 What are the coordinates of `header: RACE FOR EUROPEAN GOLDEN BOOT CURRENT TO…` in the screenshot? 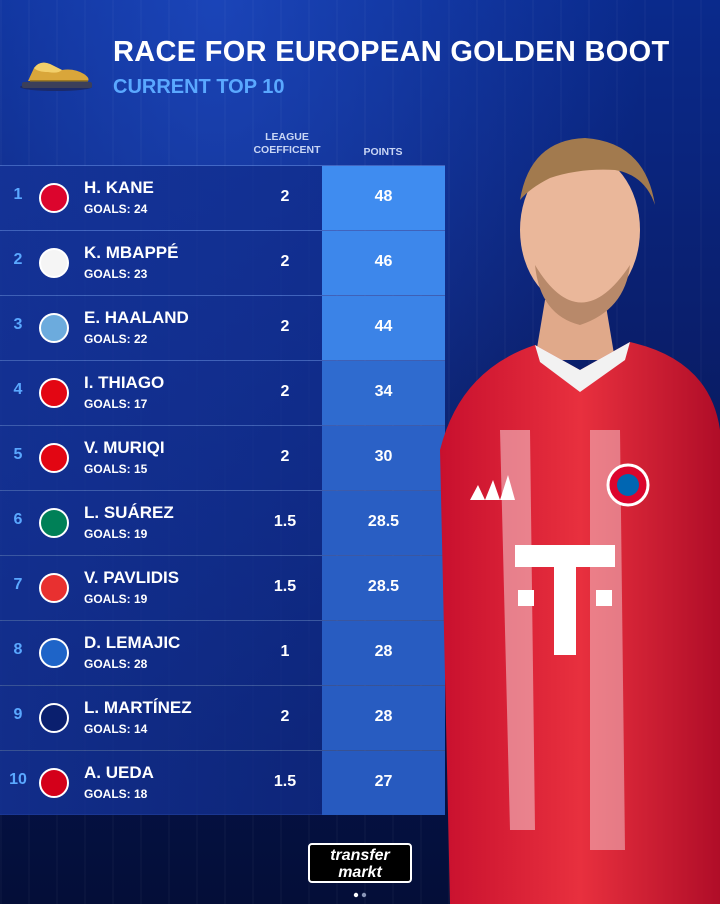 It's located at (363, 69).